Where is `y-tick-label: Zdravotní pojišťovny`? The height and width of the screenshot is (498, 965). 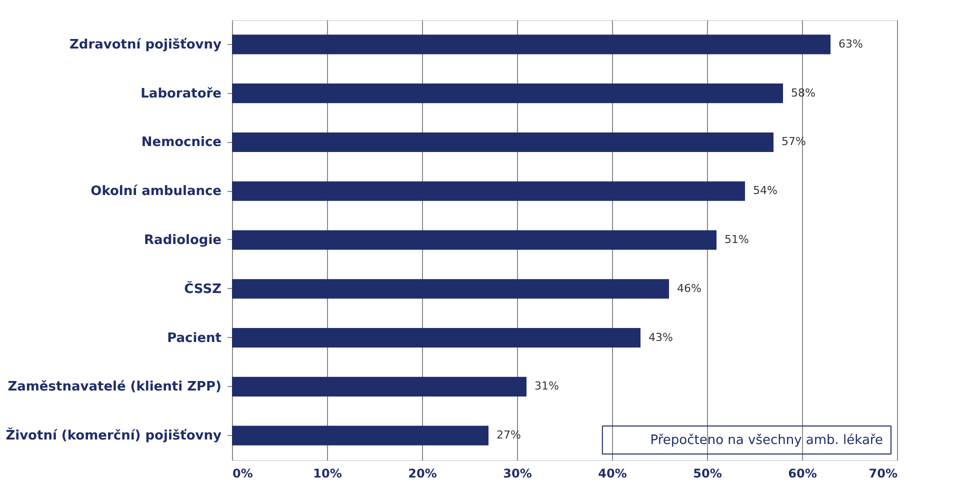
y-tick-label: Zdravotní pojišťovny is located at coordinates (145, 44).